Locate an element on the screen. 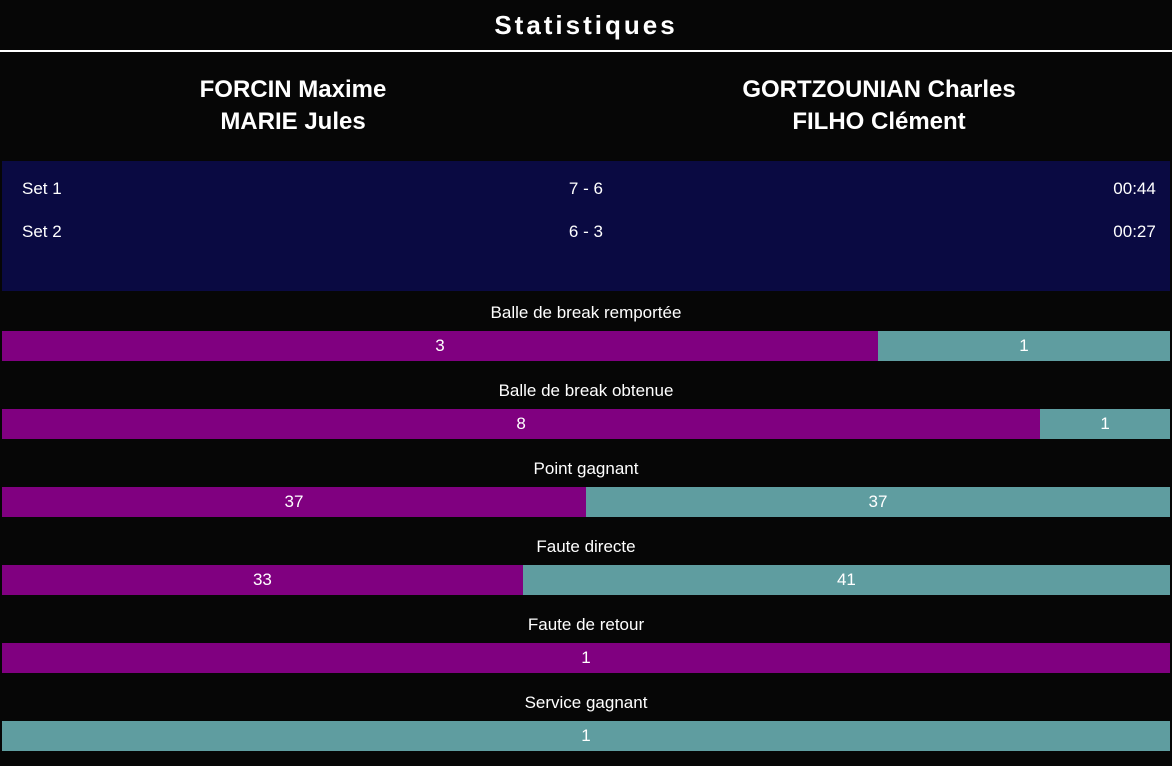 The image size is (1172, 766). stat-row: Balle de break obtenue 8 1 is located at coordinates (586, 410).